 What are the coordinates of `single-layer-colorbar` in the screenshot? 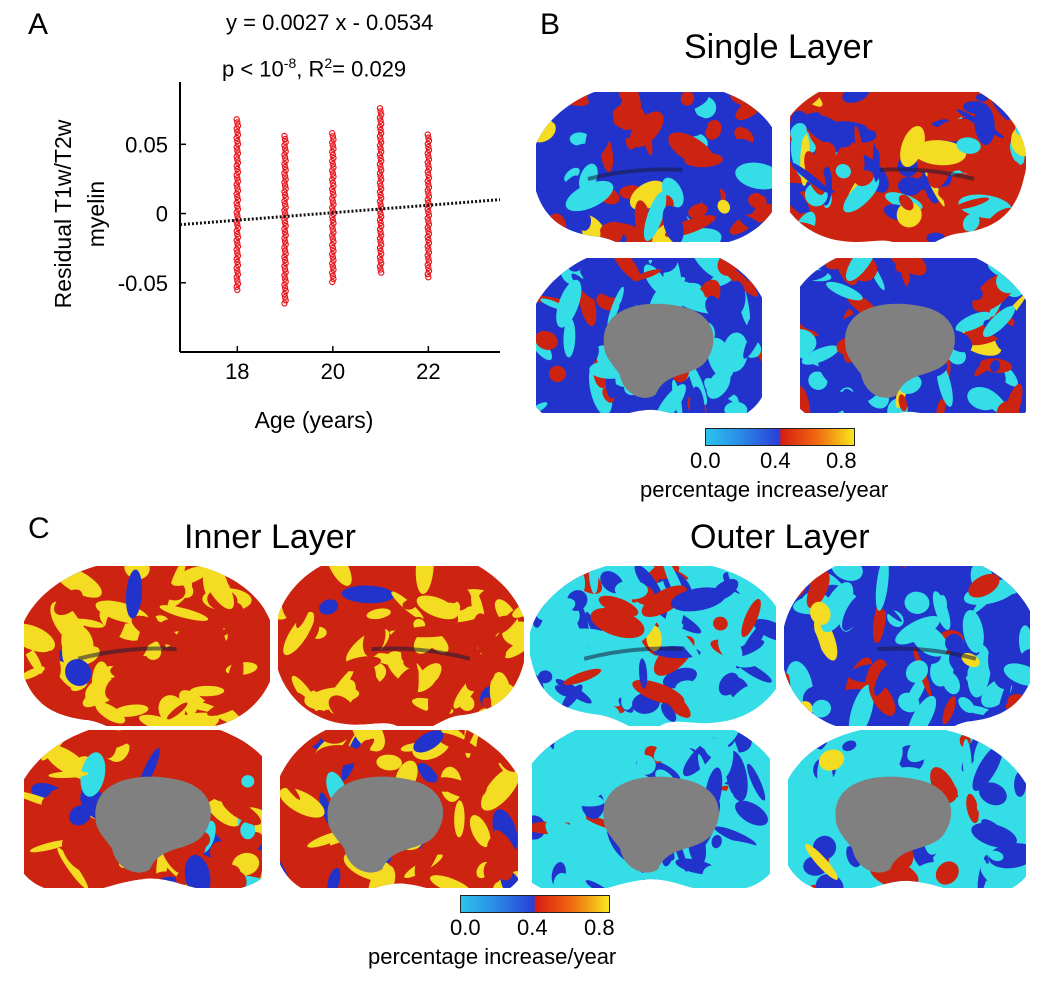 It's located at (780, 437).